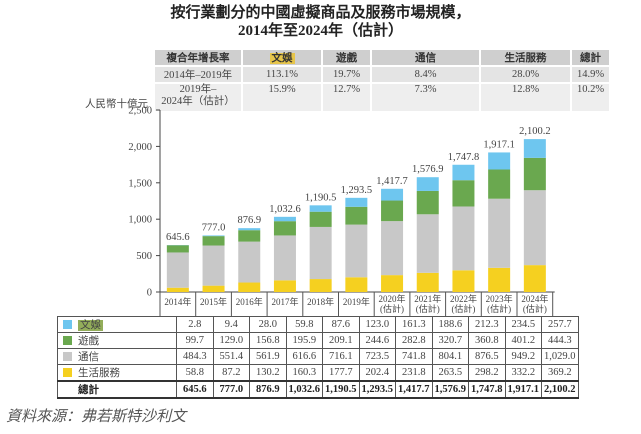 The image size is (641, 434). What do you see at coordinates (347, 75) in the screenshot?
I see `cagr-value: 19.7%` at bounding box center [347, 75].